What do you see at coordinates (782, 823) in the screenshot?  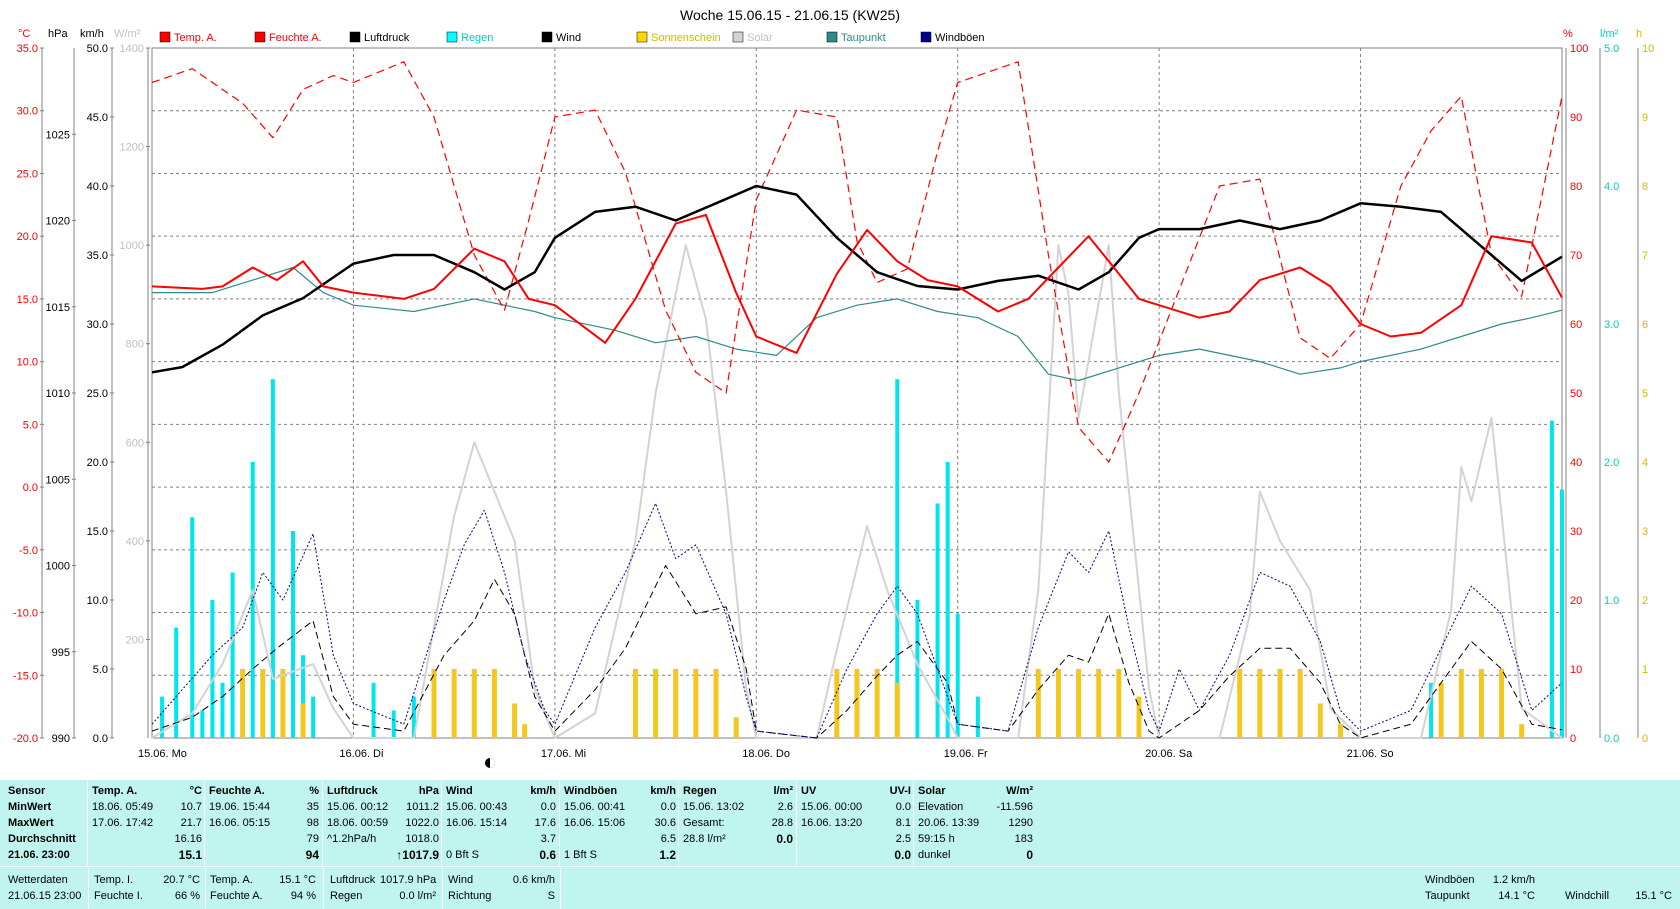 I see `group-cell-value: 28.8` at bounding box center [782, 823].